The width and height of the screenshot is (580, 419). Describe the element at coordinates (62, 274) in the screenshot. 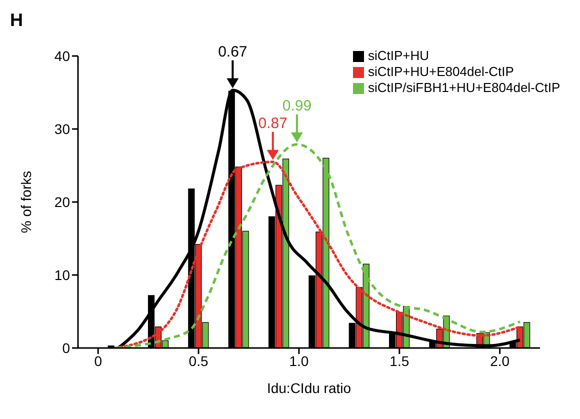

I see `y-tick-label: 10` at that location.